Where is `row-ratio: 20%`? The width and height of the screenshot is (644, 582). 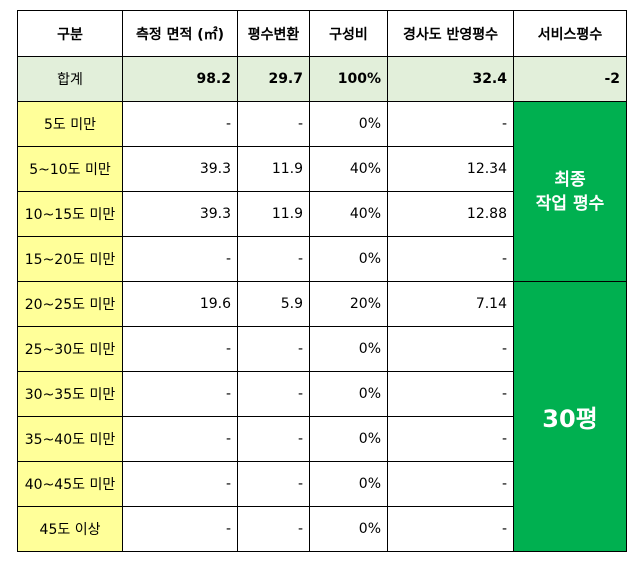
row-ratio: 20% is located at coordinates (348, 304).